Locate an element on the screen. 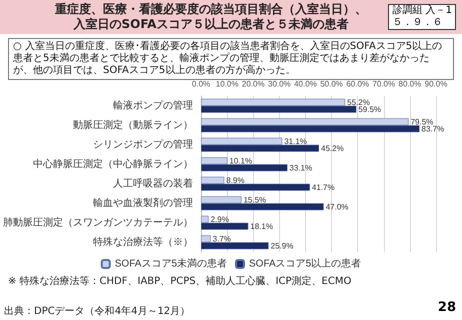  legend-label: SOFAスコア5以上の患者 is located at coordinates (305, 264).